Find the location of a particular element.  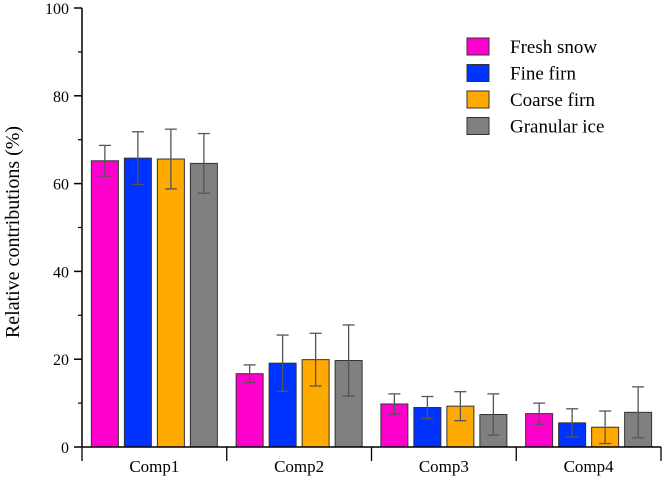

x-category-label-comp4: Comp4 is located at coordinates (589, 466).